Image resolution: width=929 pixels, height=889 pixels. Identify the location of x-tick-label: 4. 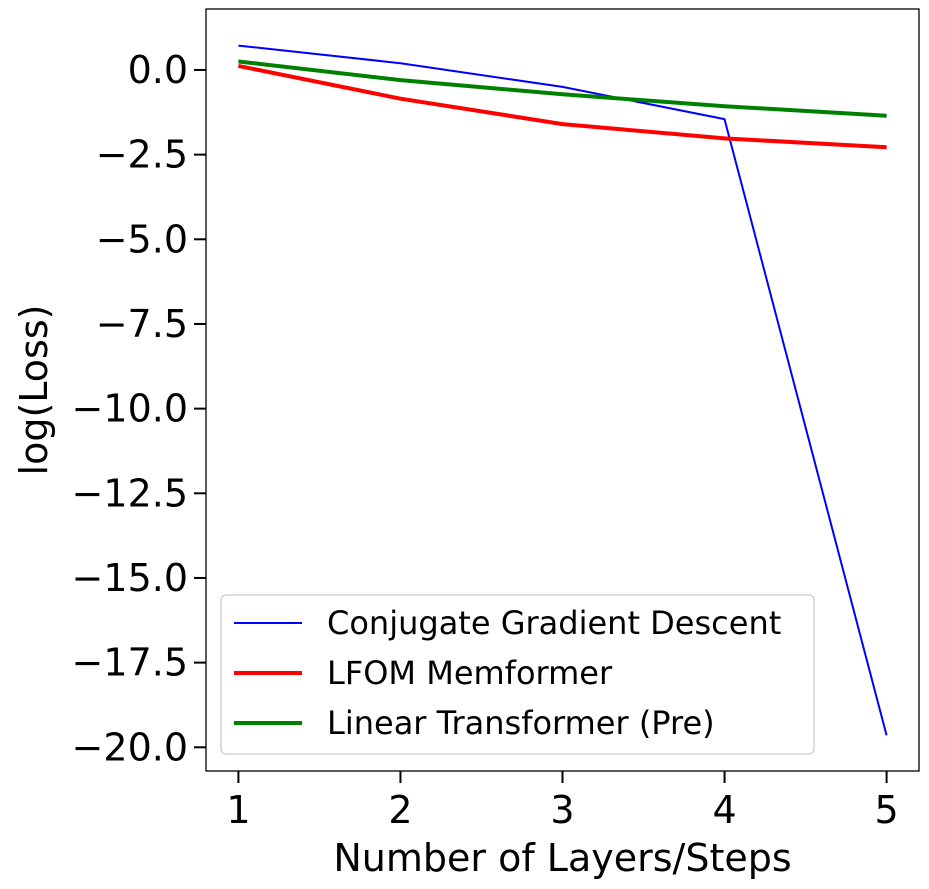
(724, 810).